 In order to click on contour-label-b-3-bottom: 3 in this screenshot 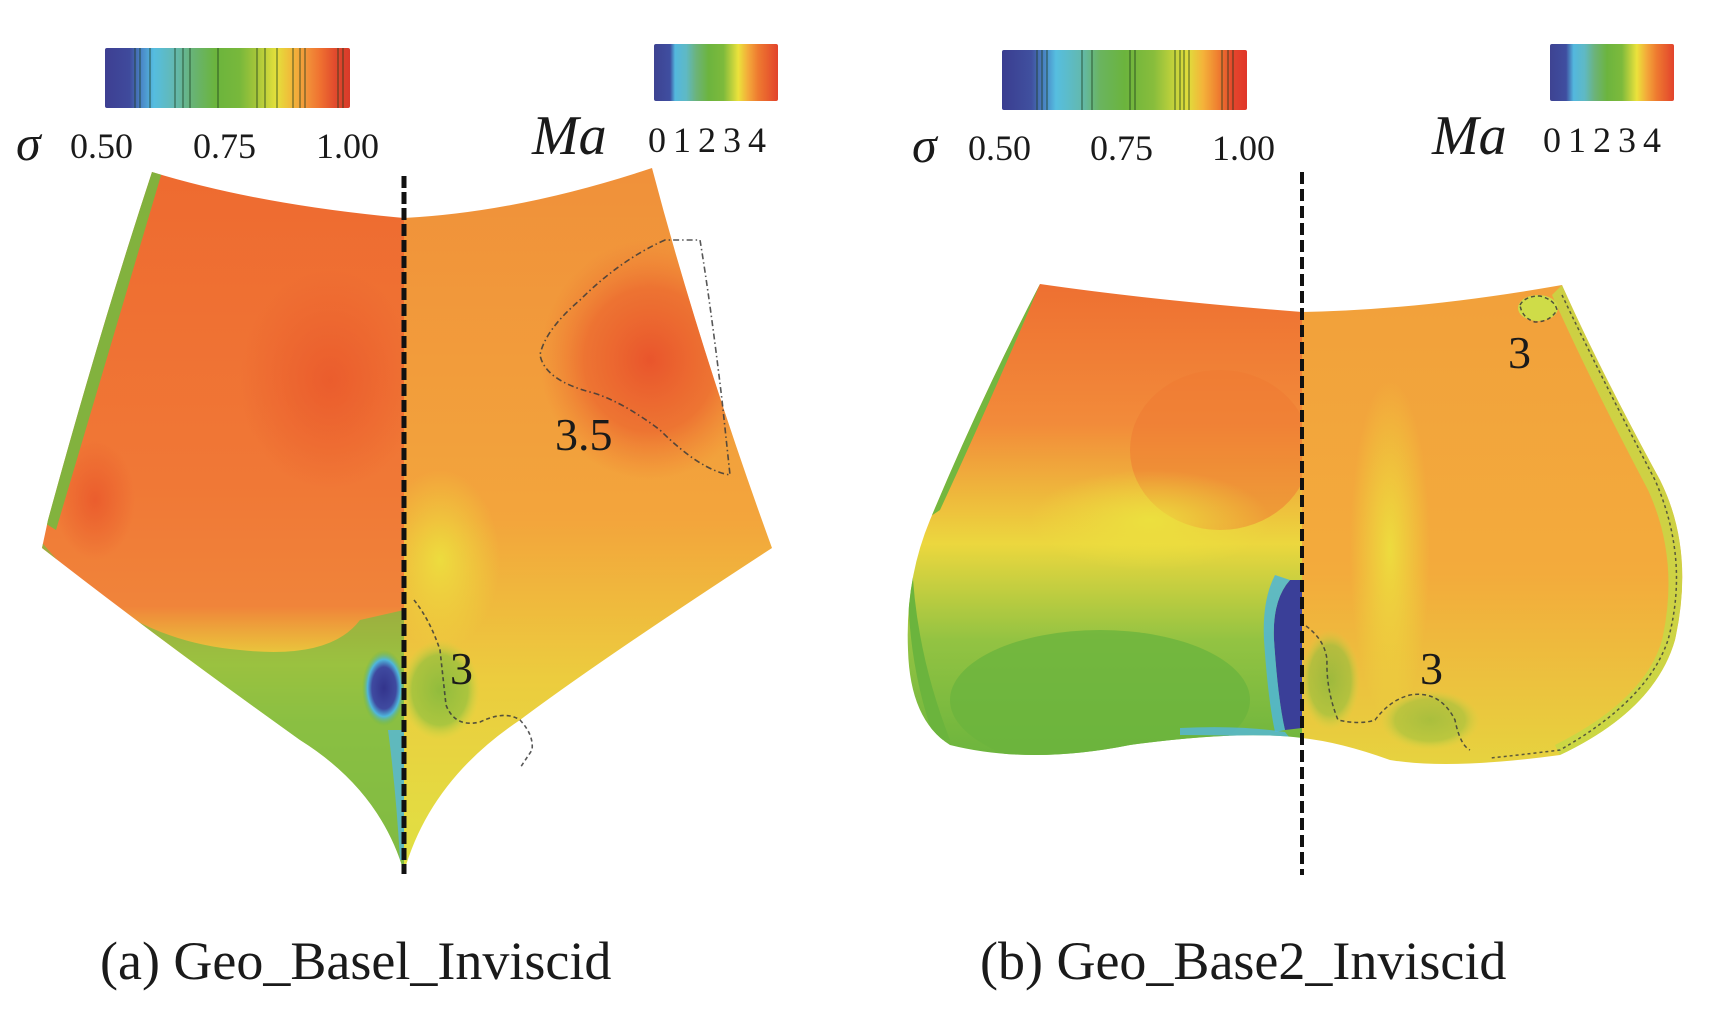, I will do `click(1431, 668)`.